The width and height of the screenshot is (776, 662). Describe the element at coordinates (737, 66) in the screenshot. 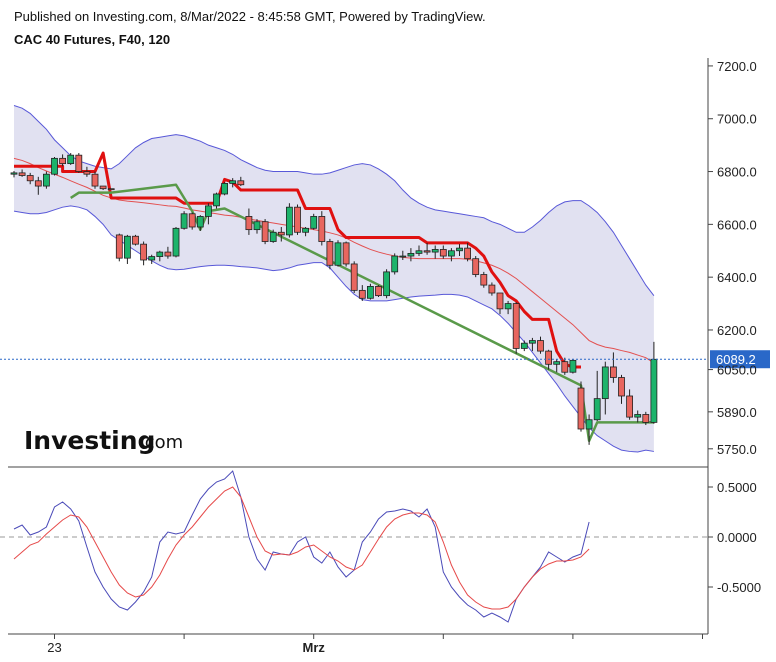

I see `price-tick-label: 7200.0` at that location.